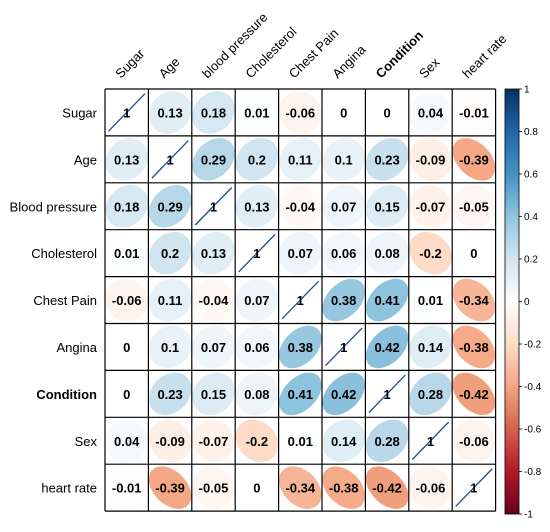  I want to click on cell-chest-pain-sex: 0.01, so click(430, 300).